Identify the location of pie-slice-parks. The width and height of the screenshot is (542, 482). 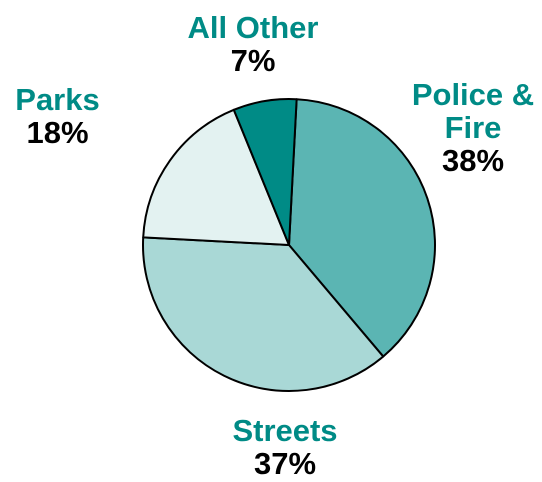
(216, 177).